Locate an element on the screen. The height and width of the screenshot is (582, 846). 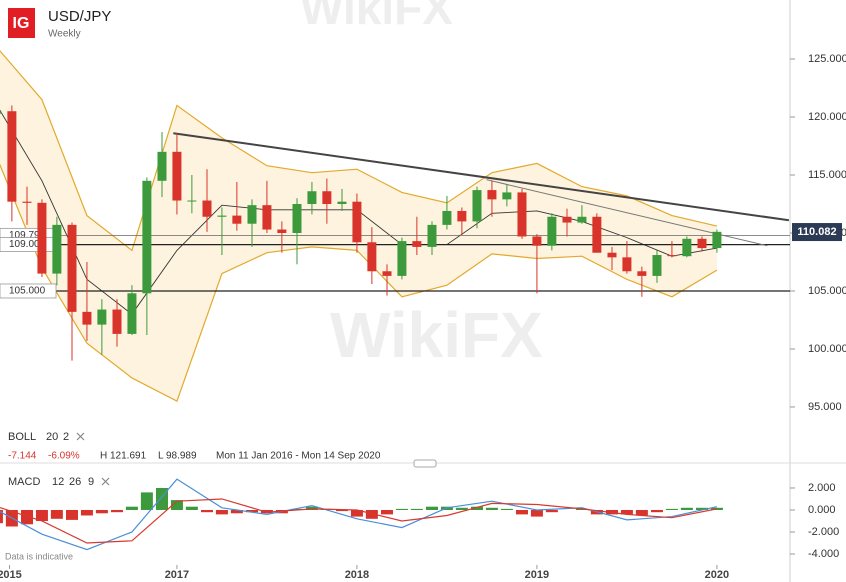
indicator-name: MACD is located at coordinates (24, 482).